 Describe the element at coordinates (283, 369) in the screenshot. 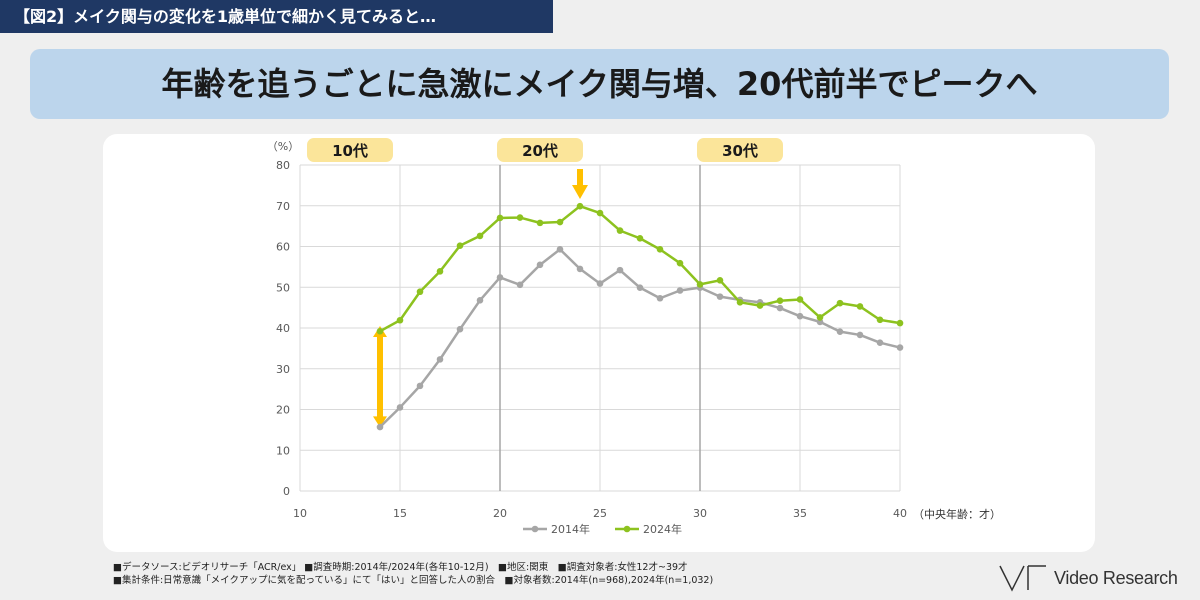

I see `y-tick-label: 30` at that location.